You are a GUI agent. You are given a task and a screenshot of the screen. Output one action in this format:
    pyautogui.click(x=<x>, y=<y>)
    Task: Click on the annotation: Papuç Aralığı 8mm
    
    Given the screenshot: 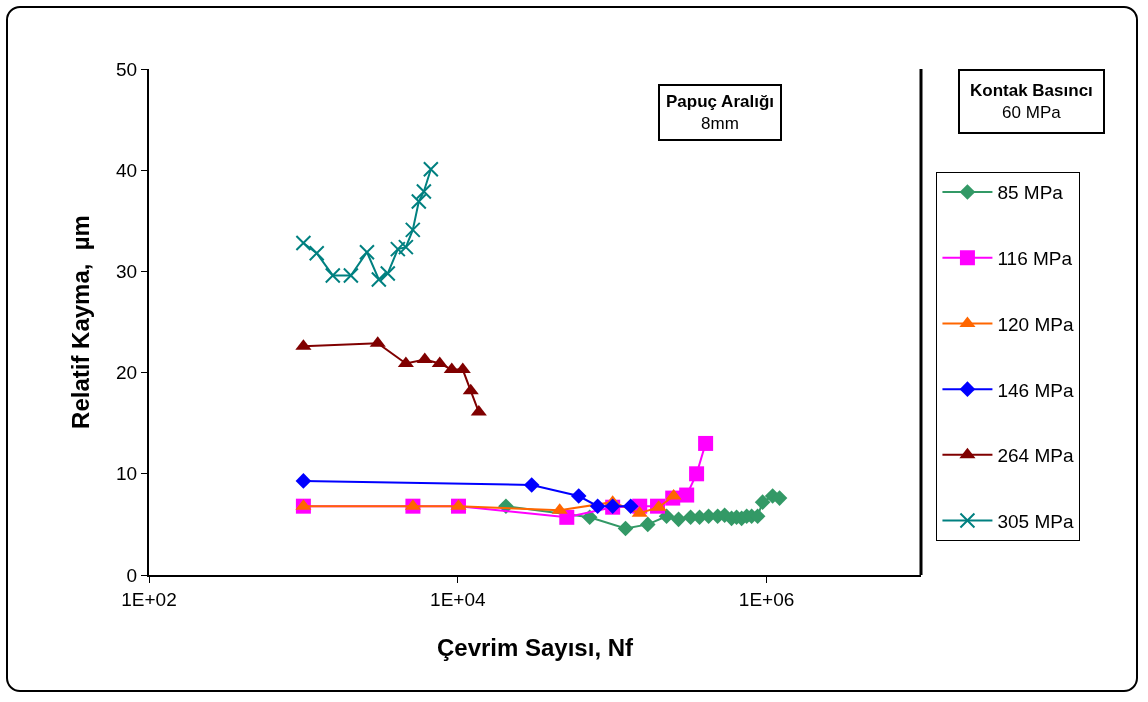 What is the action you would take?
    pyautogui.click(x=720, y=113)
    